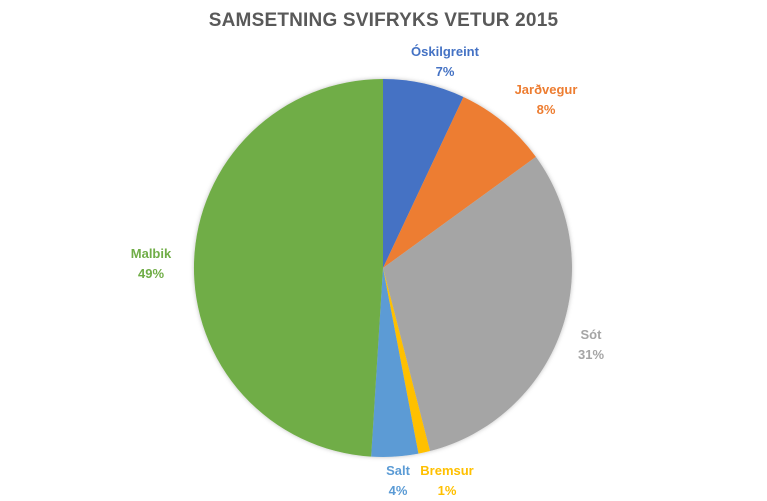 The image size is (767, 501). What do you see at coordinates (591, 334) in the screenshot?
I see `label-name: Sót` at bounding box center [591, 334].